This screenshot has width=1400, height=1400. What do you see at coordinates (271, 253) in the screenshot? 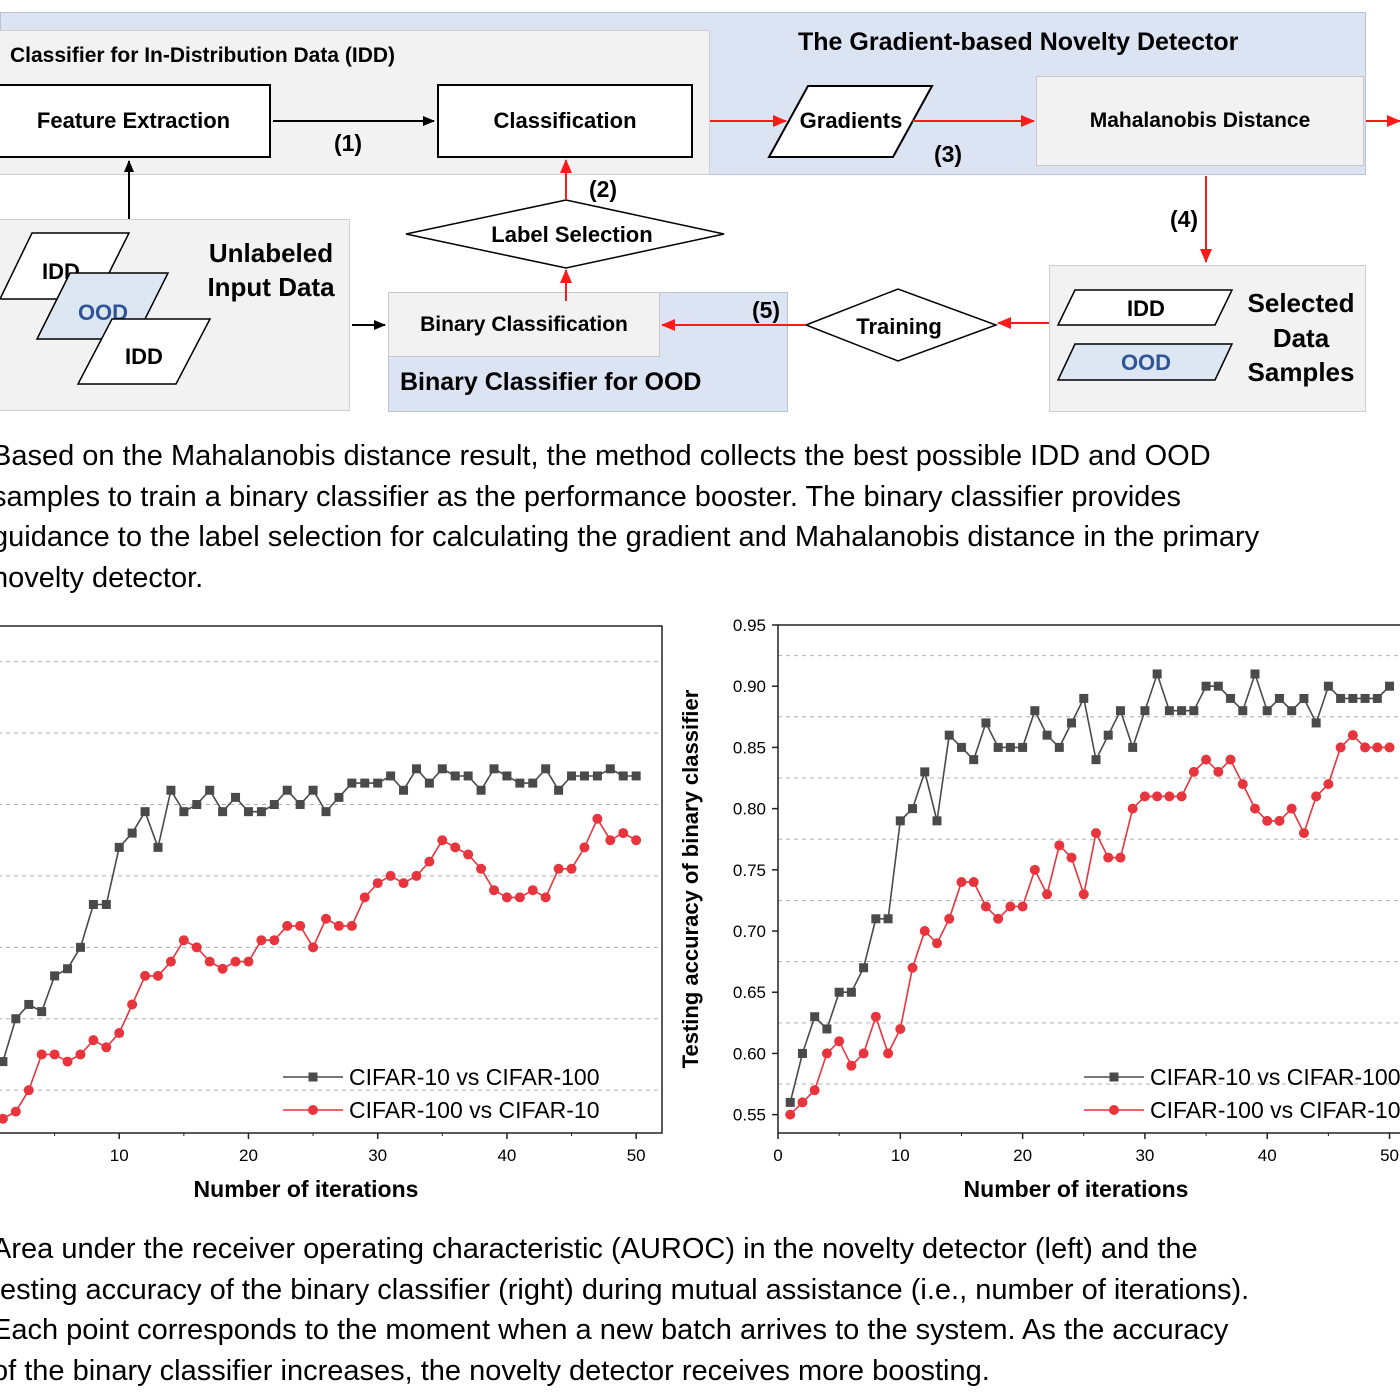
I see `unlabeled-line-1: Unlabeled` at bounding box center [271, 253].